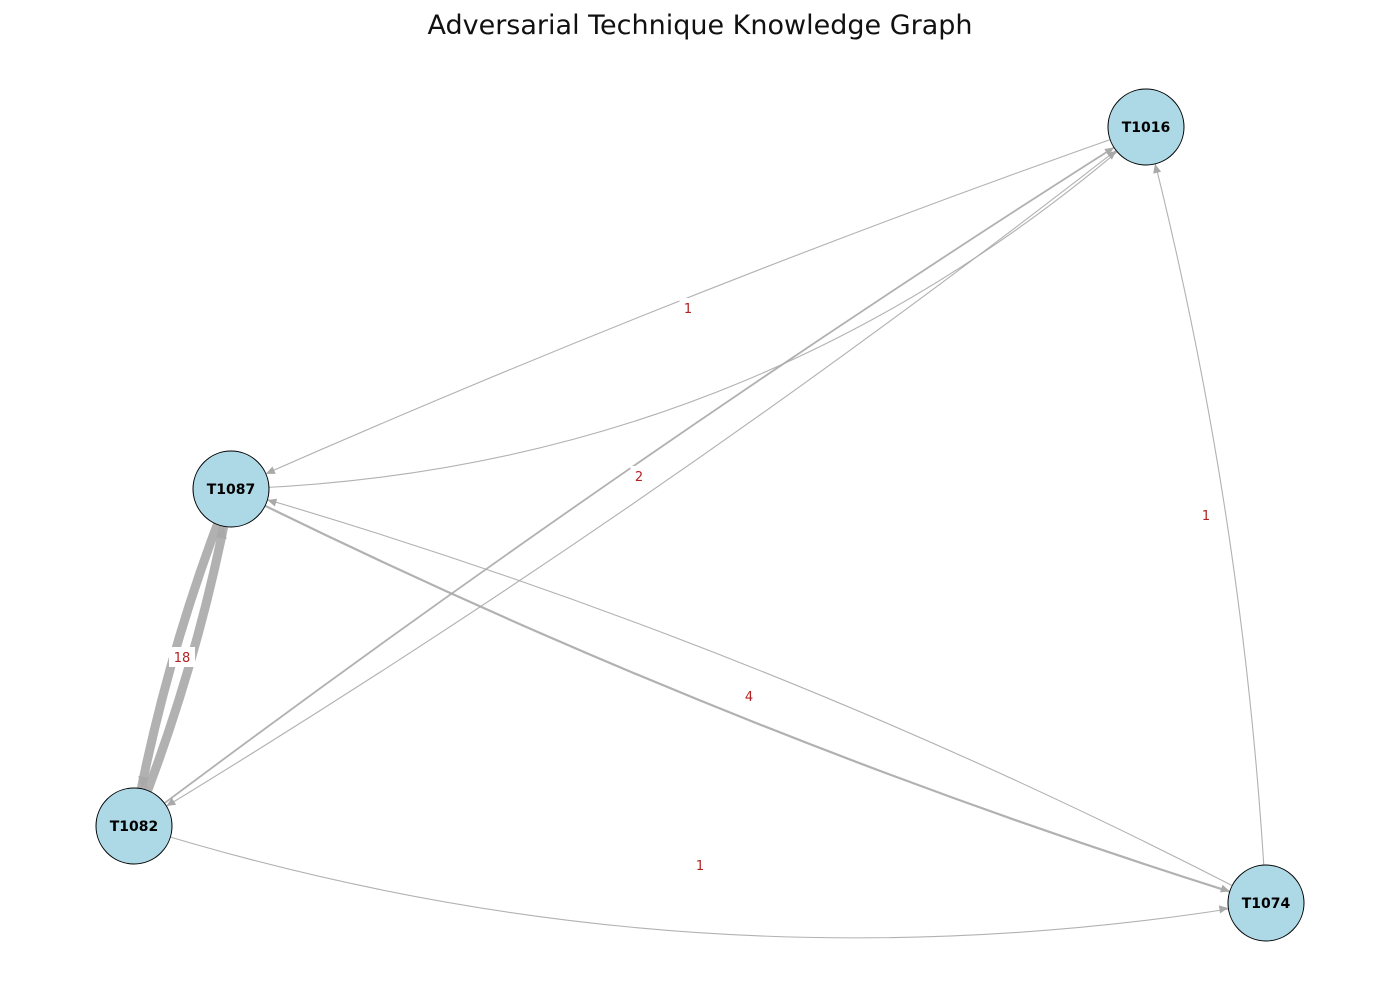 This screenshot has height=1000, width=1400. I want to click on edge-label-t1082-t1016: 2, so click(639, 476).